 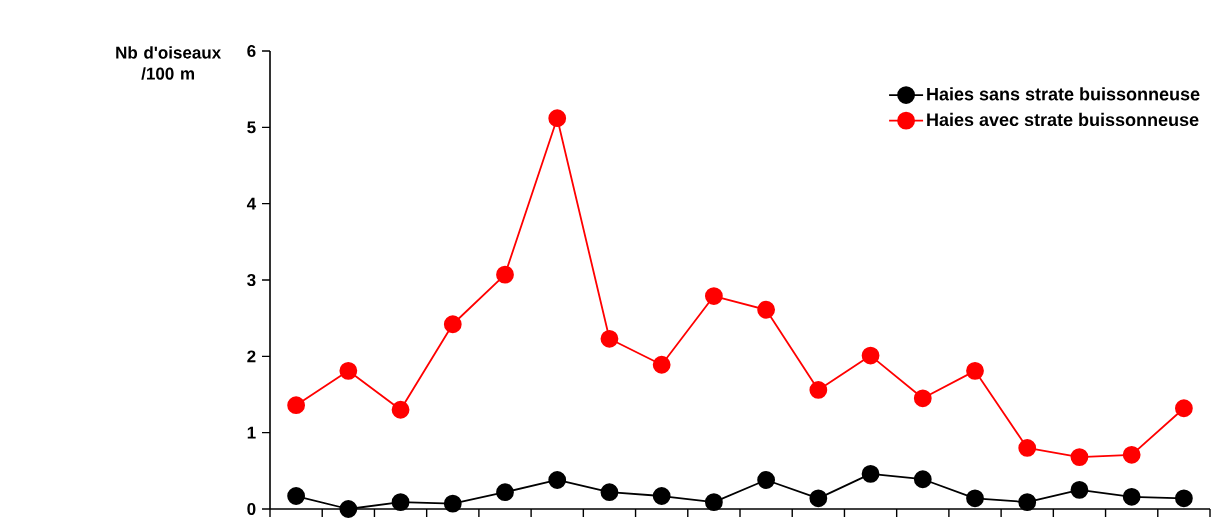 What do you see at coordinates (251, 432) in the screenshot?
I see `y-tick-label: 1` at bounding box center [251, 432].